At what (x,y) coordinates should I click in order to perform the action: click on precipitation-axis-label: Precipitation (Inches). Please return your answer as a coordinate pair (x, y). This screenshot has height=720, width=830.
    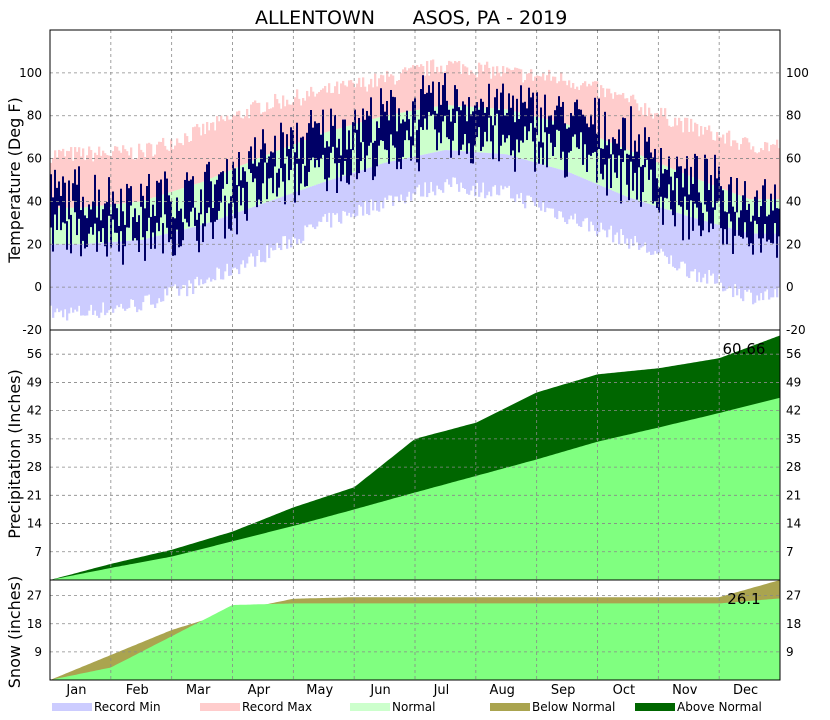
    Looking at the image, I should click on (14, 454).